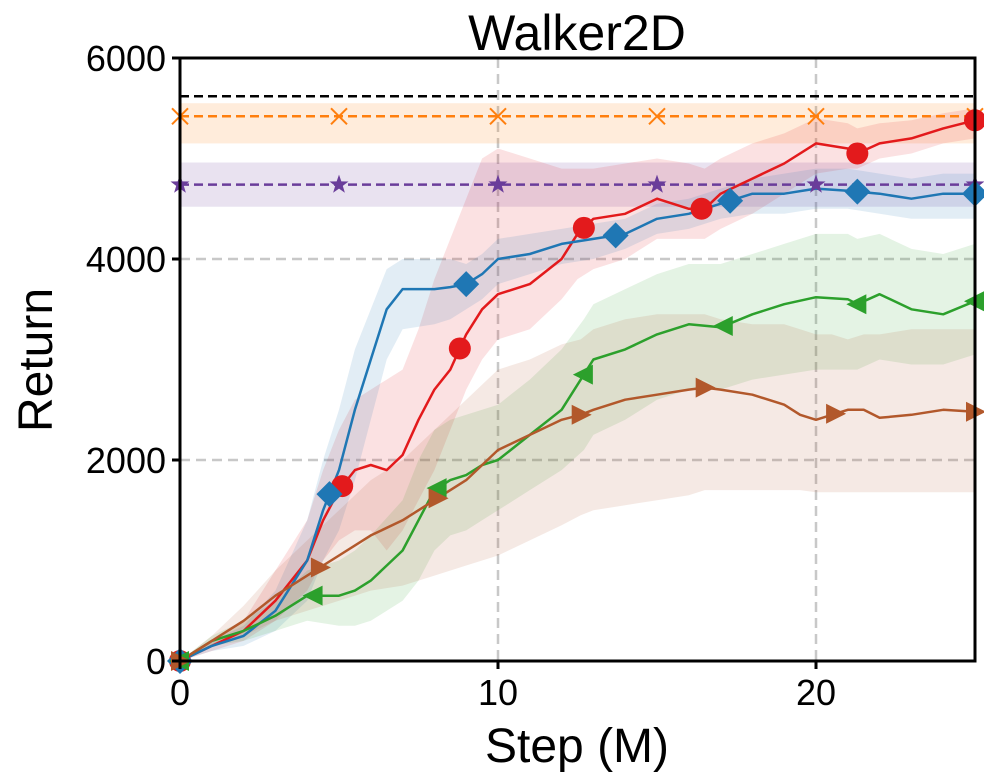 The height and width of the screenshot is (784, 984). I want to click on y-tick-label: 2000, so click(126, 460).